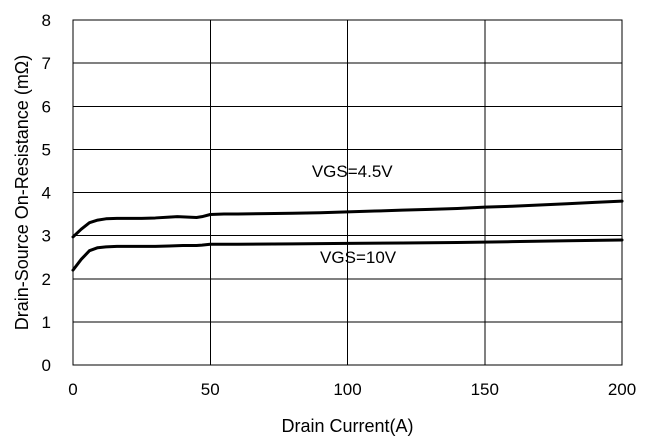 Image resolution: width=659 pixels, height=440 pixels. Describe the element at coordinates (622, 389) in the screenshot. I see `x-tick-label-200: 200` at that location.